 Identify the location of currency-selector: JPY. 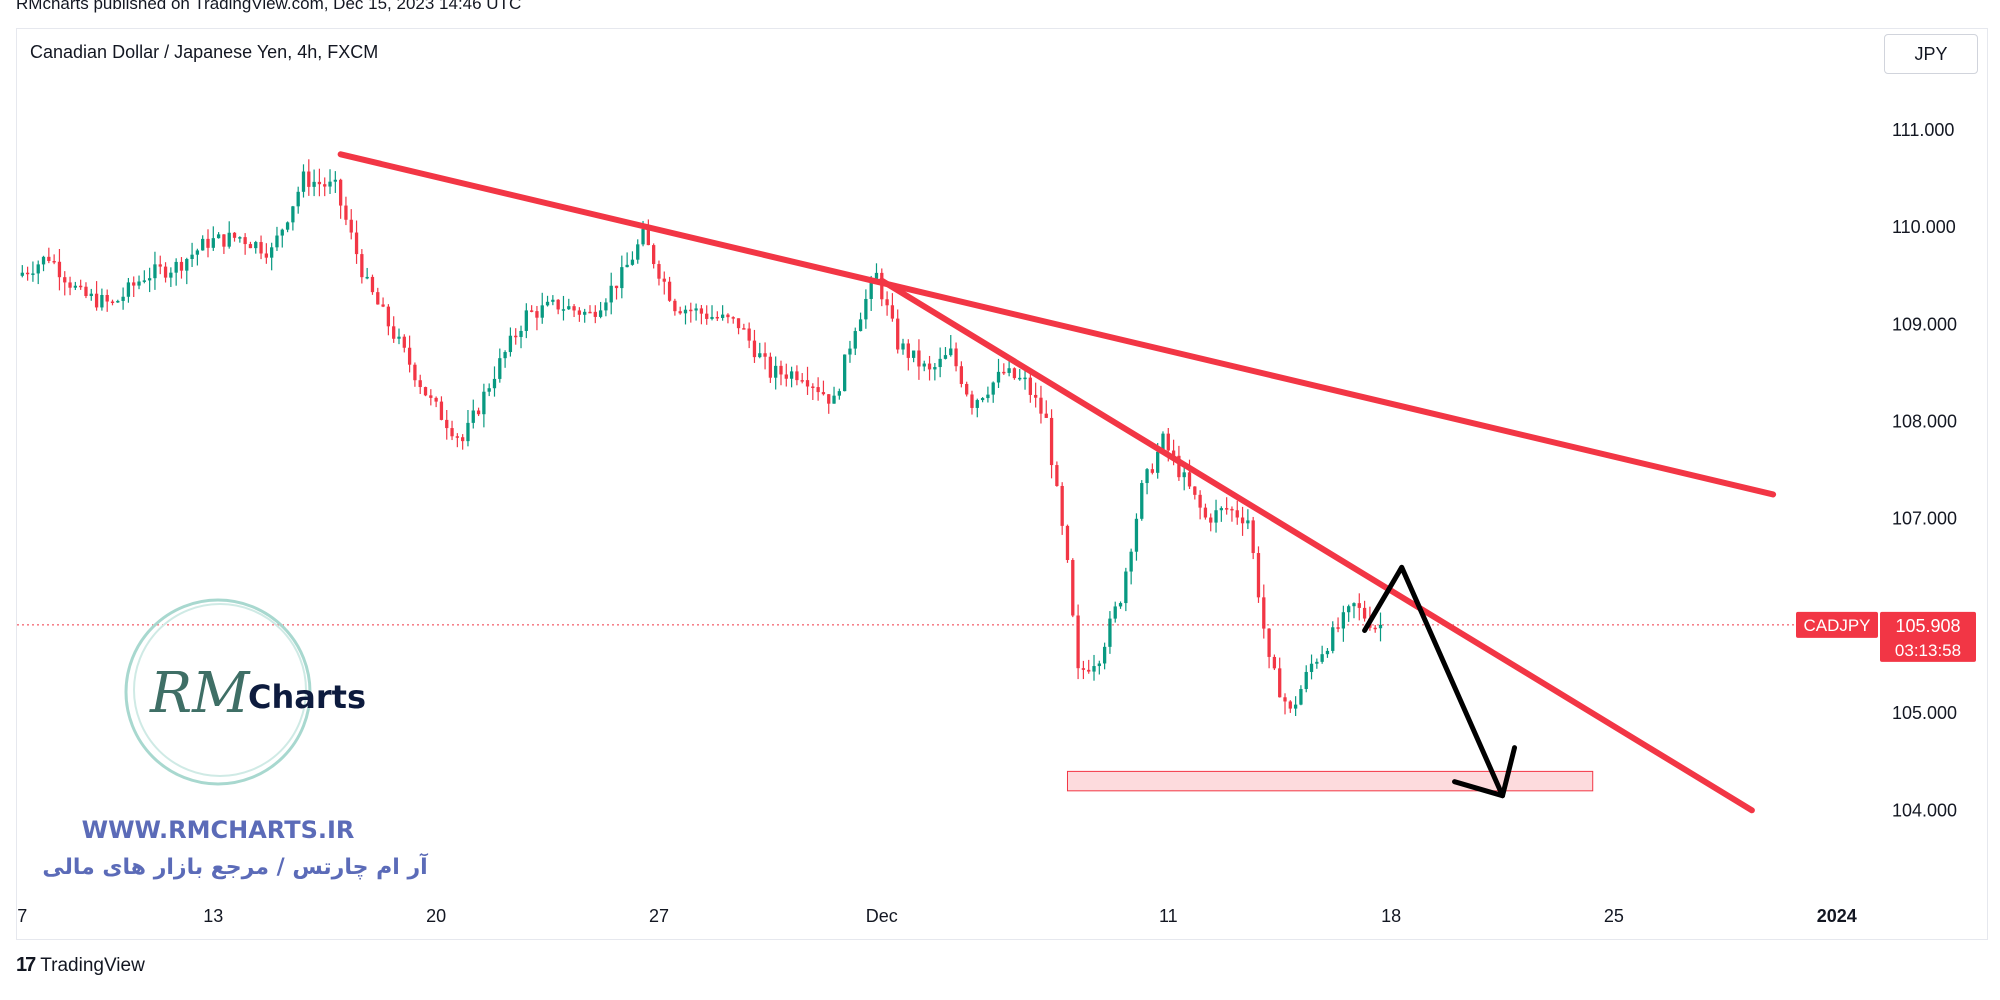
(1931, 54).